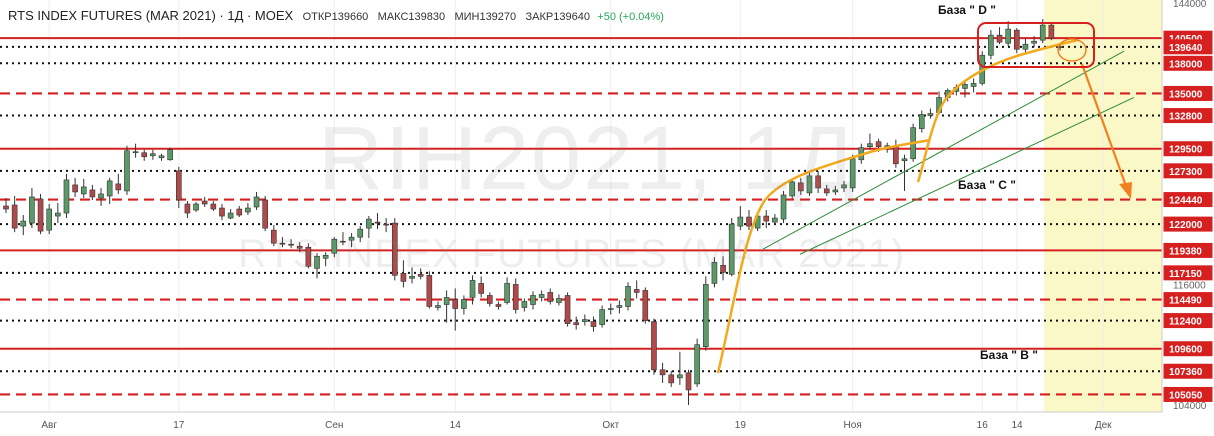 The width and height of the screenshot is (1214, 436). I want to click on chart-title: RTS INDEX FUTURES (MAR 2021) · 1Д · MOEX, so click(151, 15).